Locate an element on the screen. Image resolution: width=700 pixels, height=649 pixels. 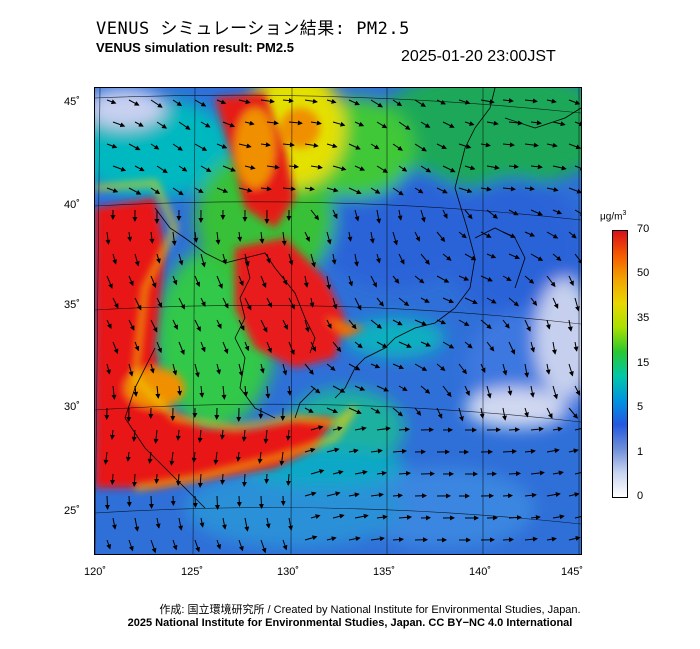
colorbar-label: 1 is located at coordinates (640, 452).